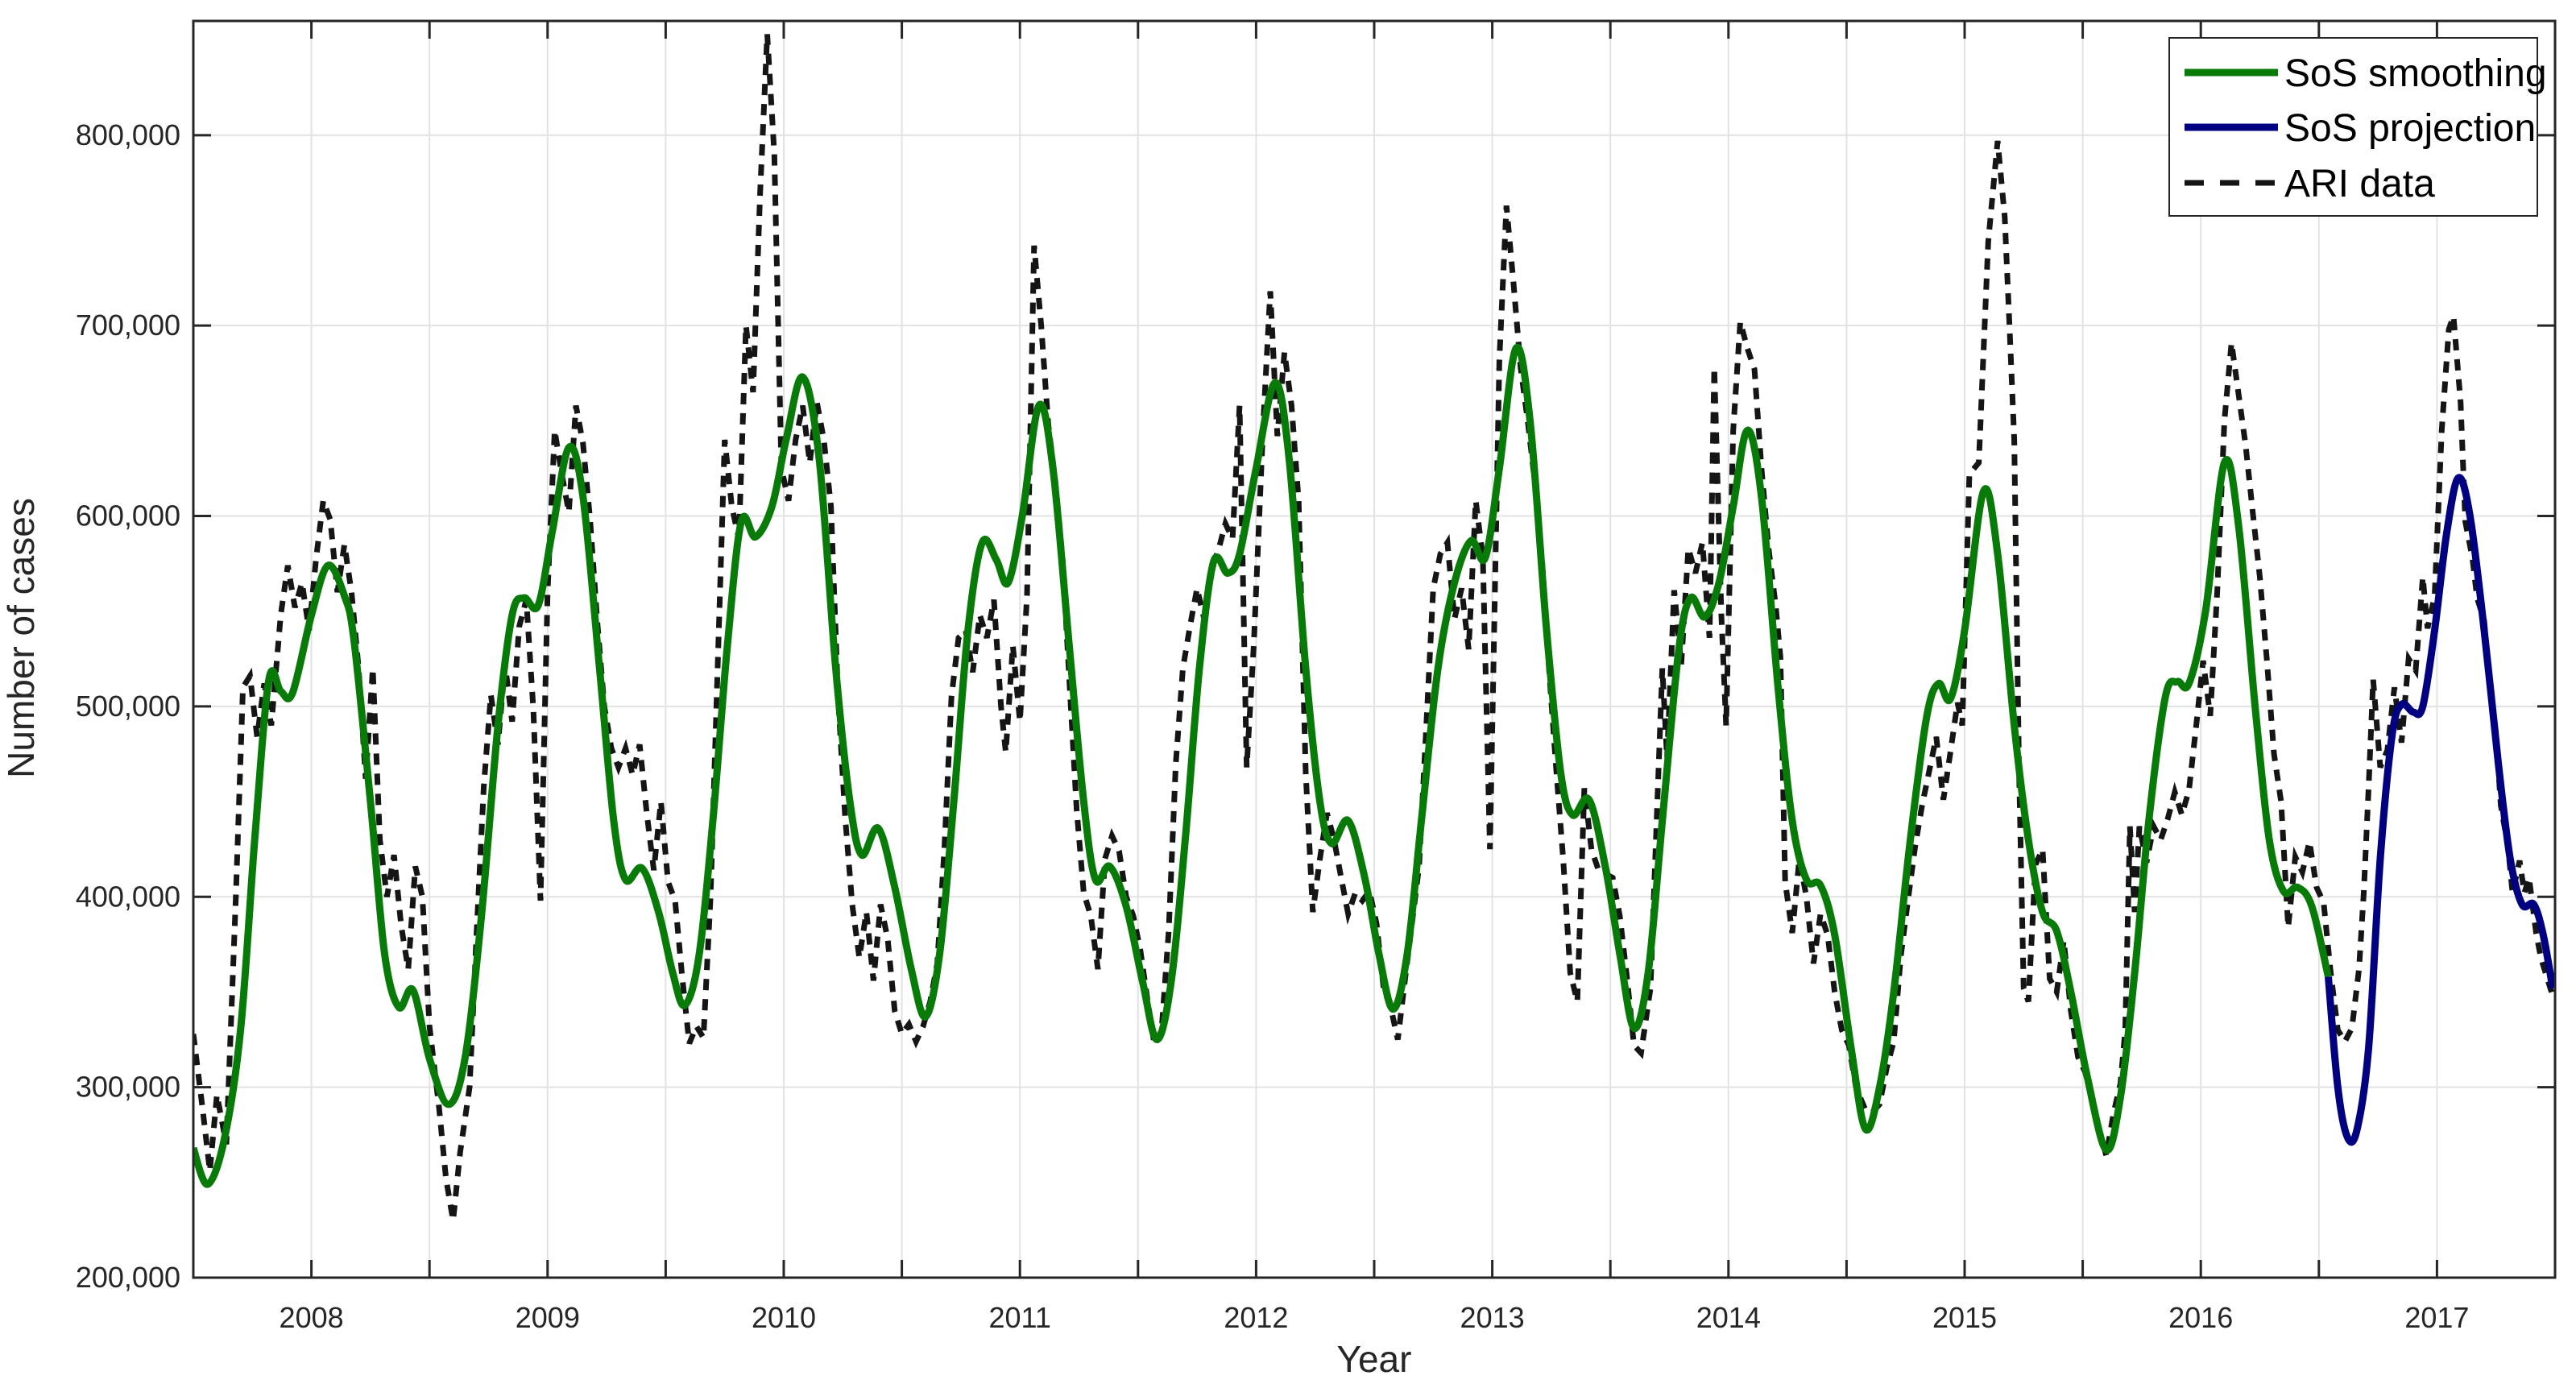  What do you see at coordinates (2200, 1317) in the screenshot?
I see `x-tick-label: 2016` at bounding box center [2200, 1317].